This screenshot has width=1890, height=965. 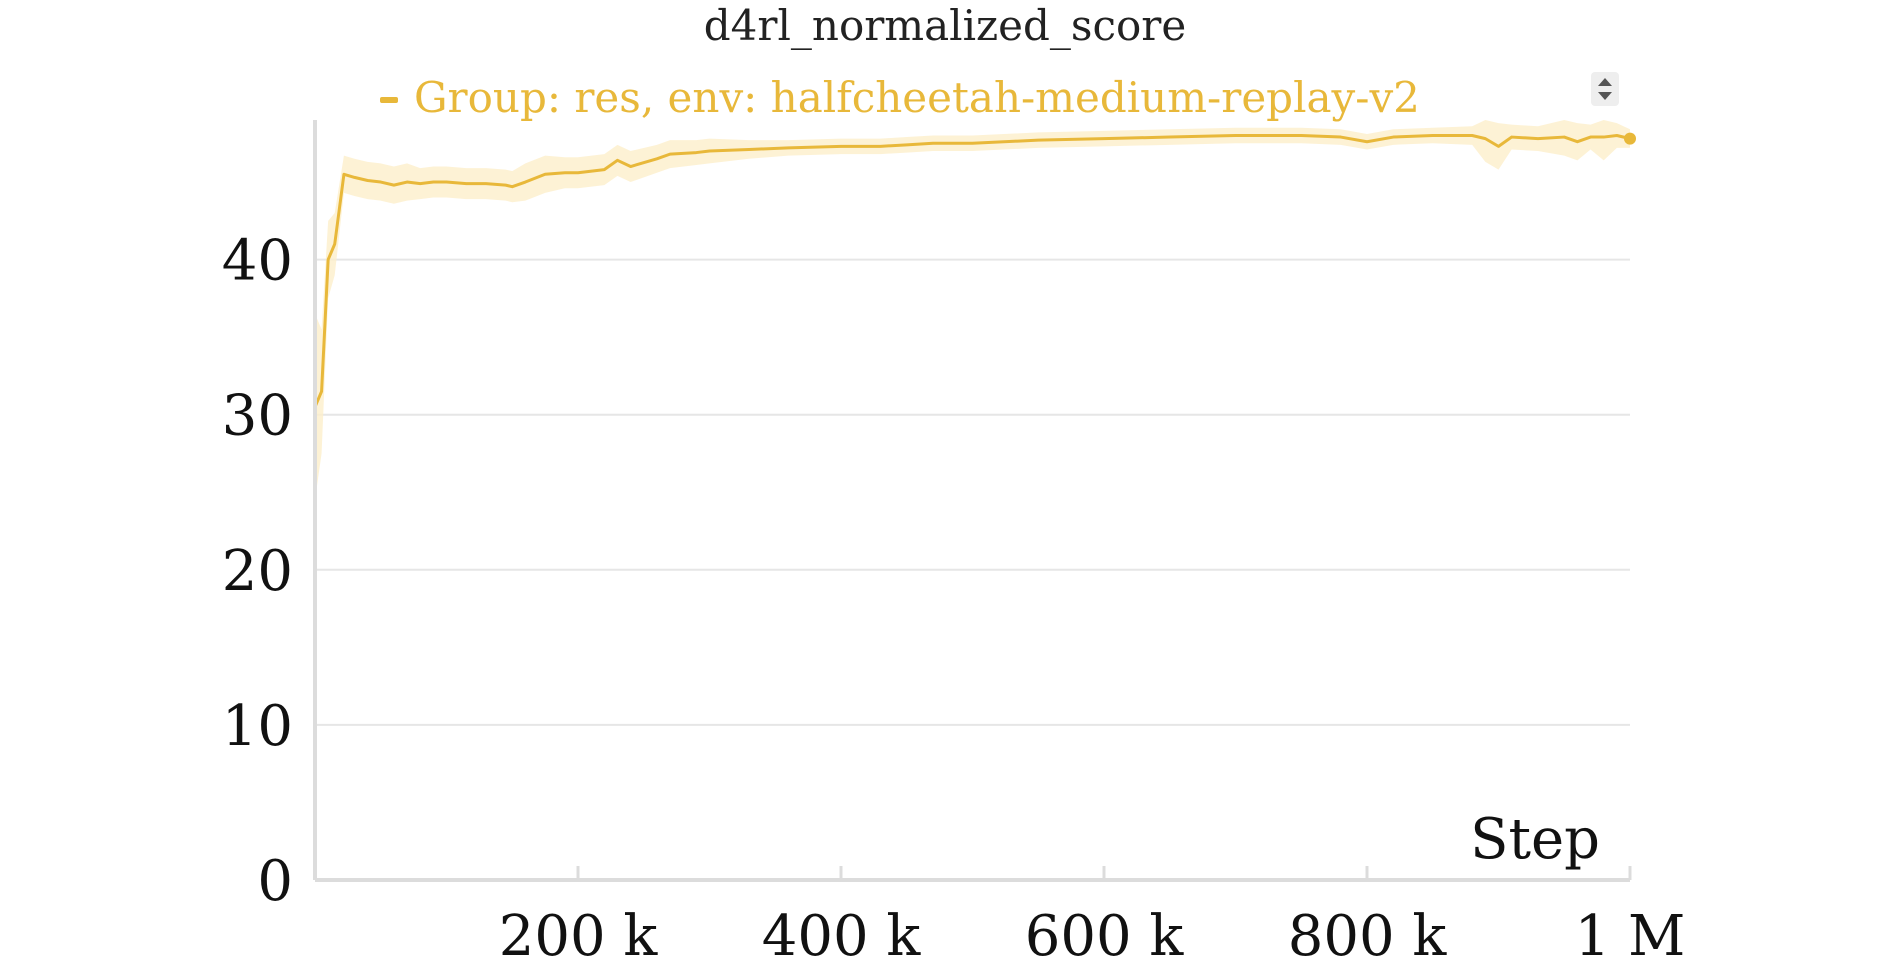 What do you see at coordinates (389, 100) in the screenshot?
I see `legend-swatch` at bounding box center [389, 100].